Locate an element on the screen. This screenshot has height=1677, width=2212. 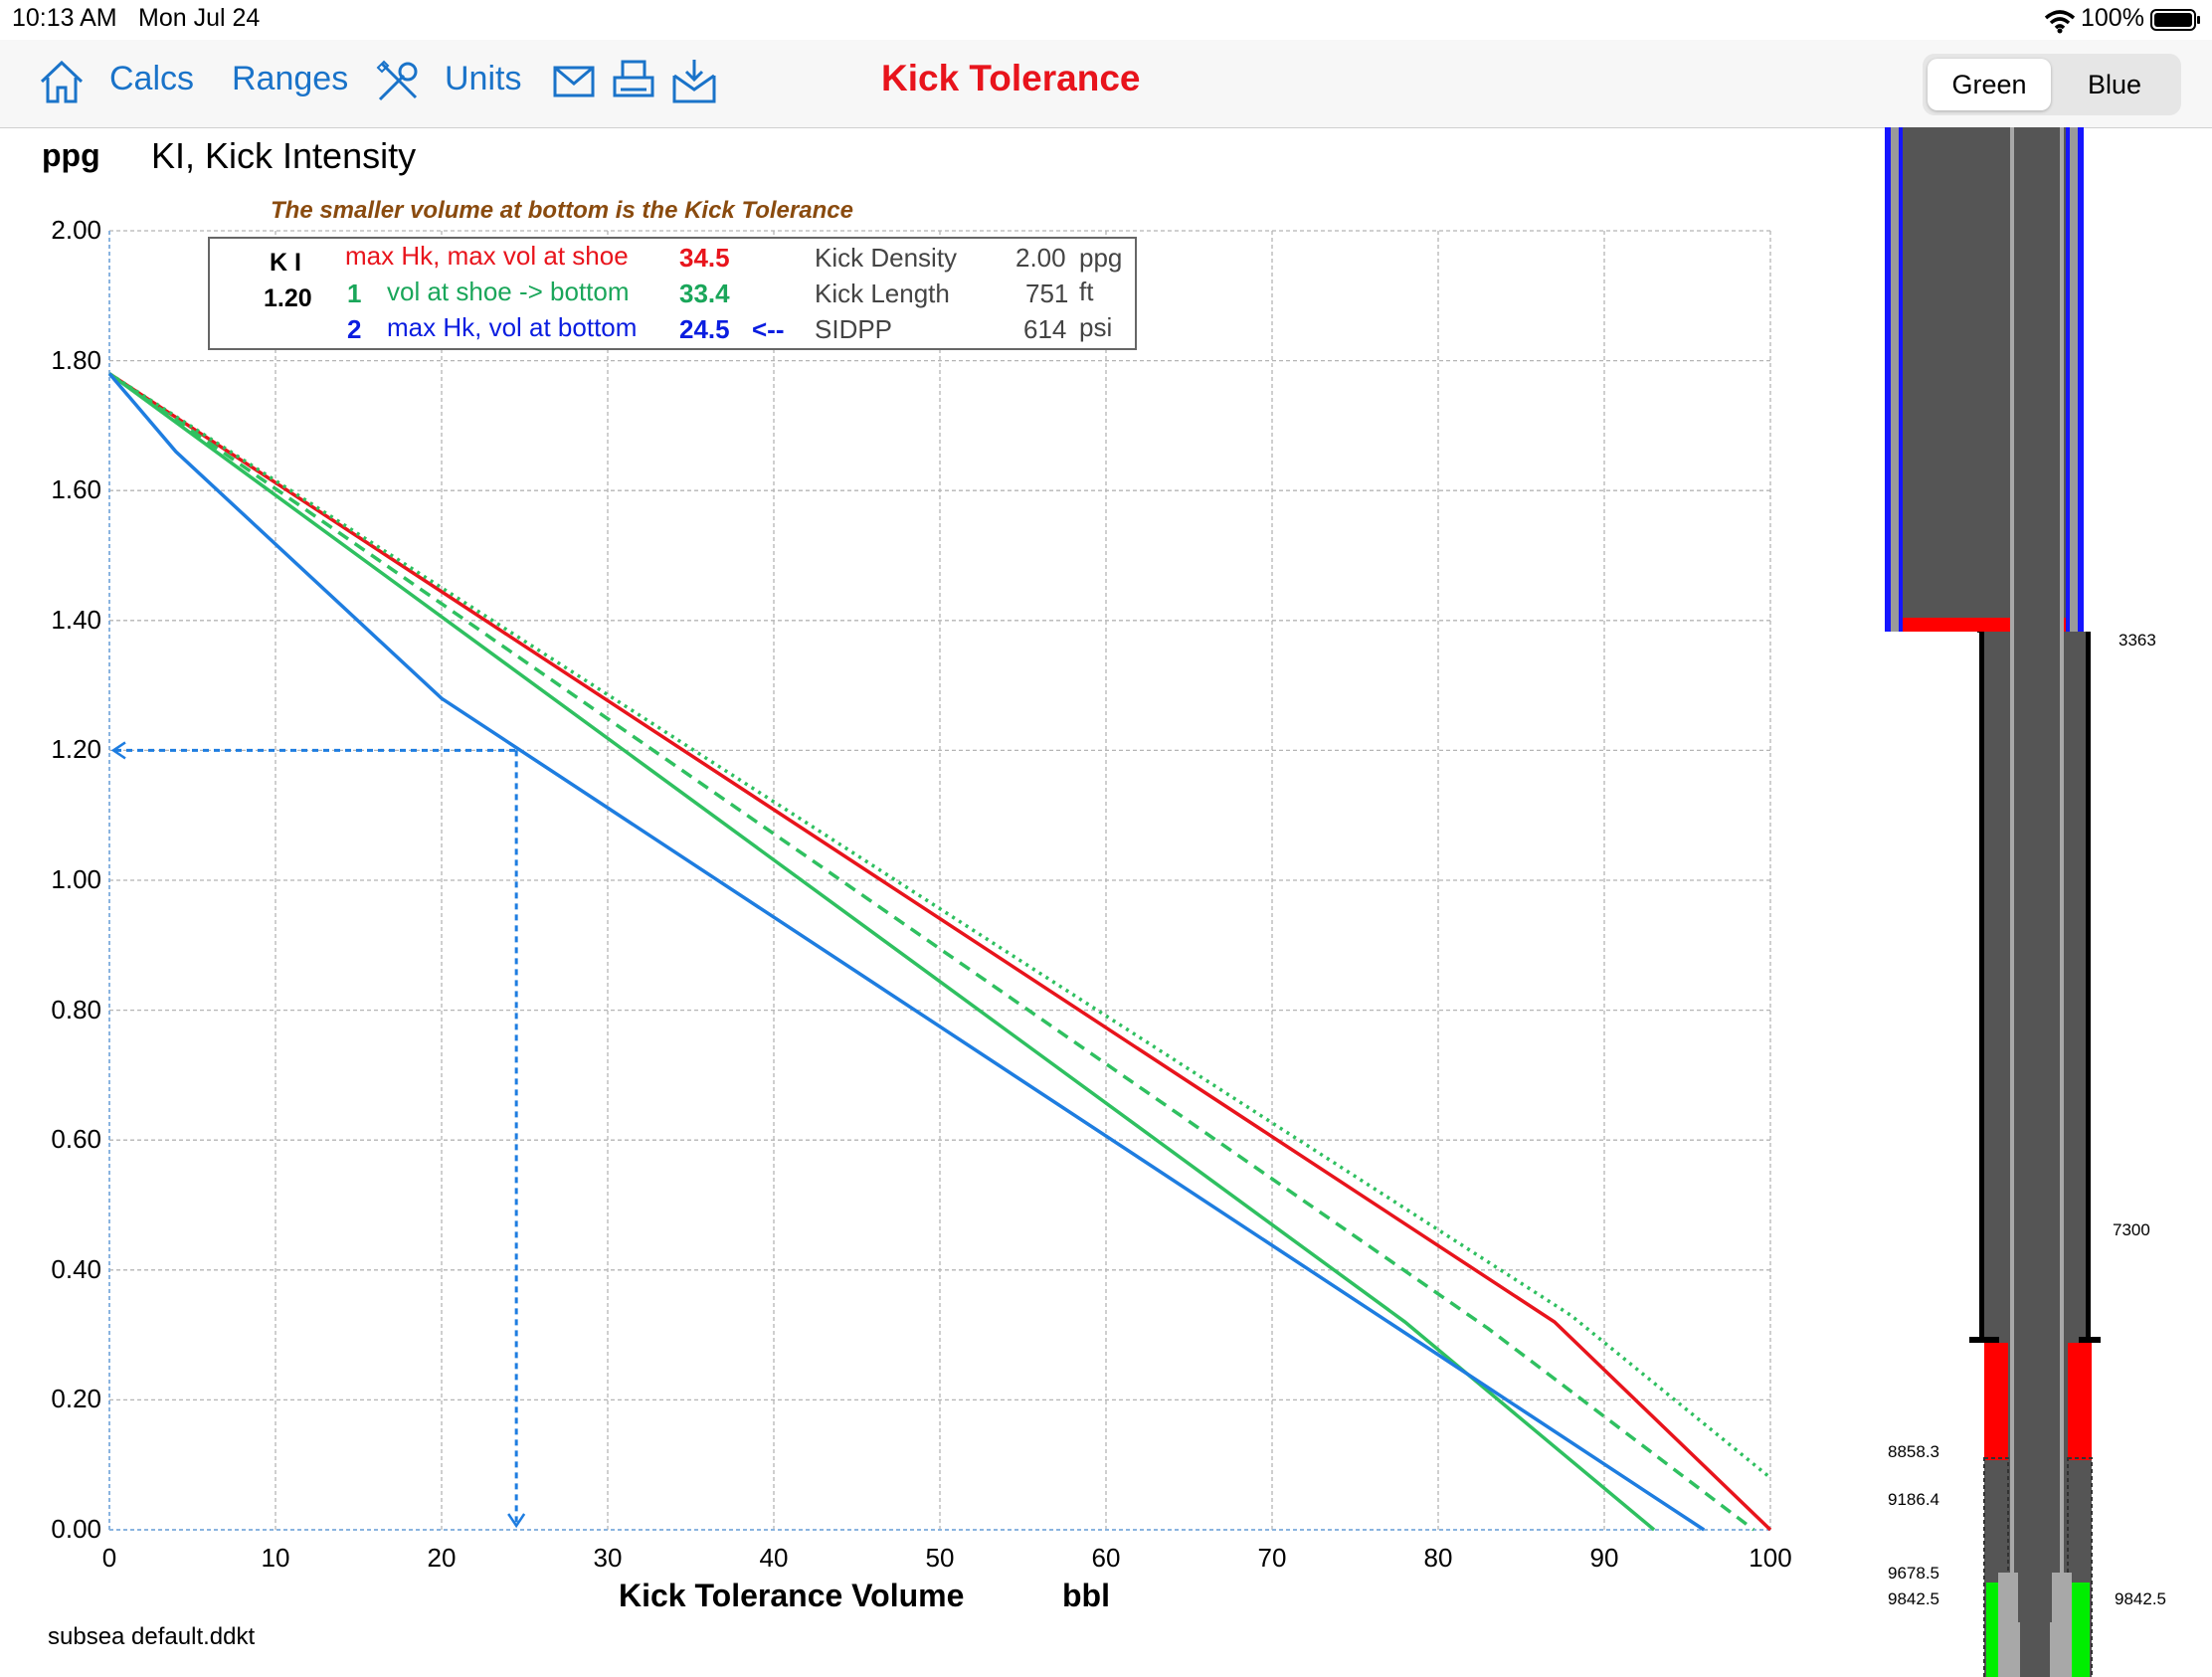
casing2-left is located at coordinates (1981, 987).